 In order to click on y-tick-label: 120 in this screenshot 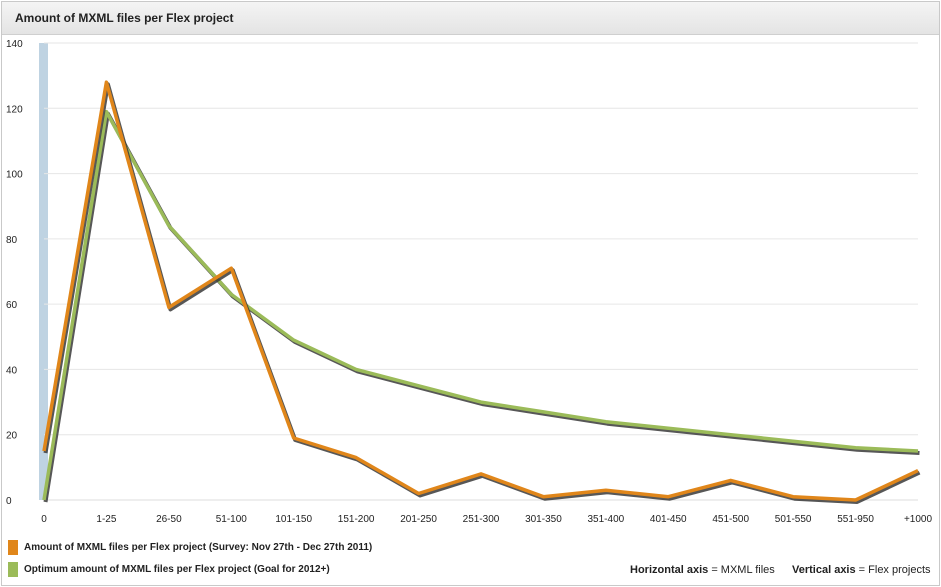, I will do `click(14, 109)`.